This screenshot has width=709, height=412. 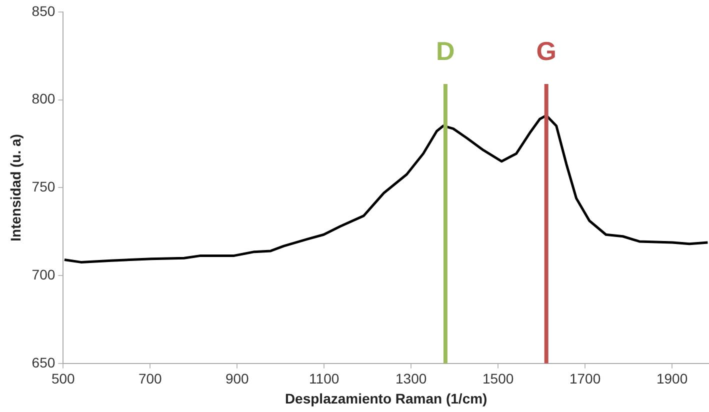 I want to click on y-axis-title: Intensidad (u. a), so click(x=15, y=188).